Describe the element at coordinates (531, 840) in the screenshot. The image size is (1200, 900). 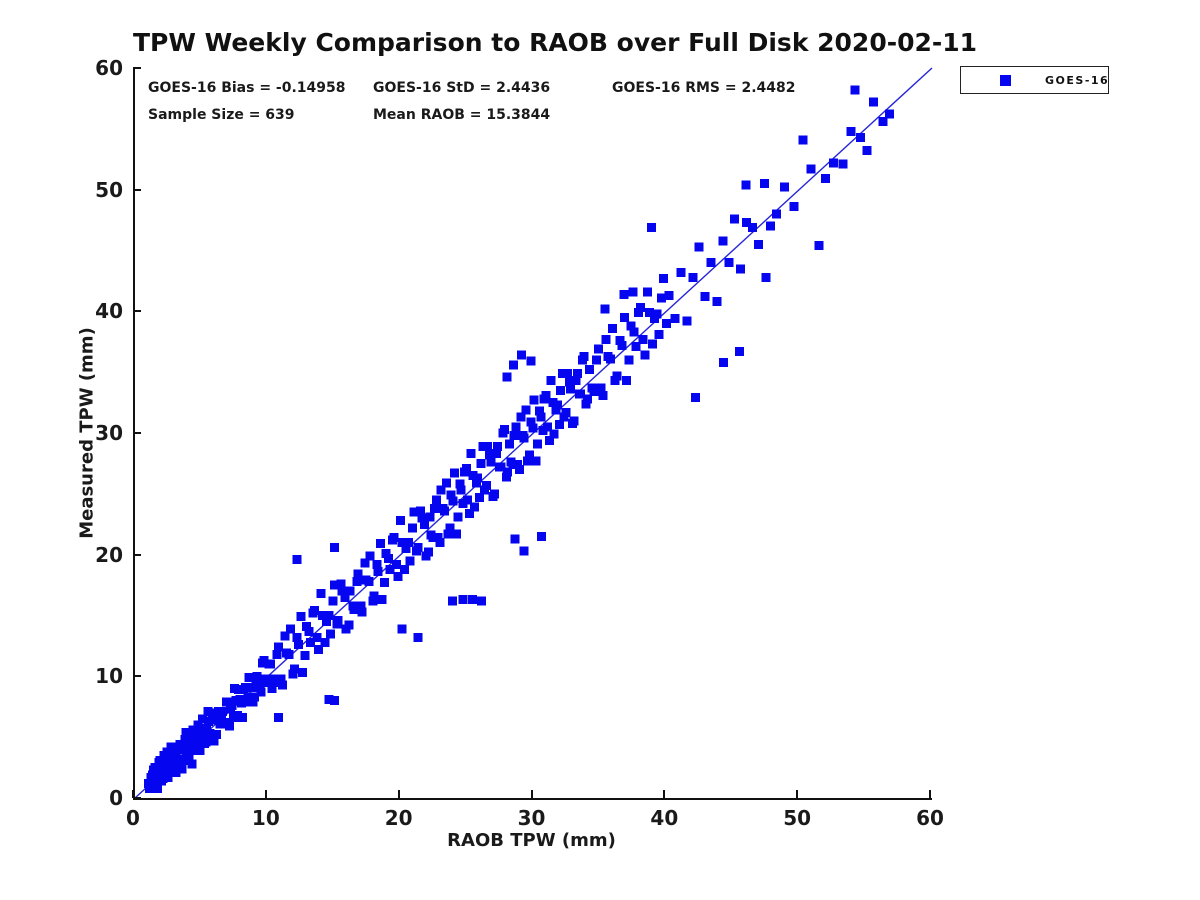
I see `x-axis-label: RAOB TPW (mm)` at that location.